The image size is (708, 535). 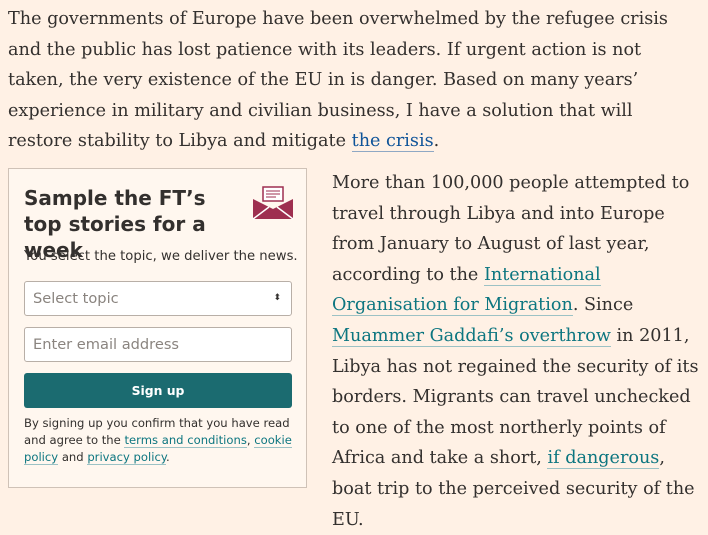 What do you see at coordinates (603, 458) in the screenshot?
I see `if-dangerous-link: if dangerous` at bounding box center [603, 458].